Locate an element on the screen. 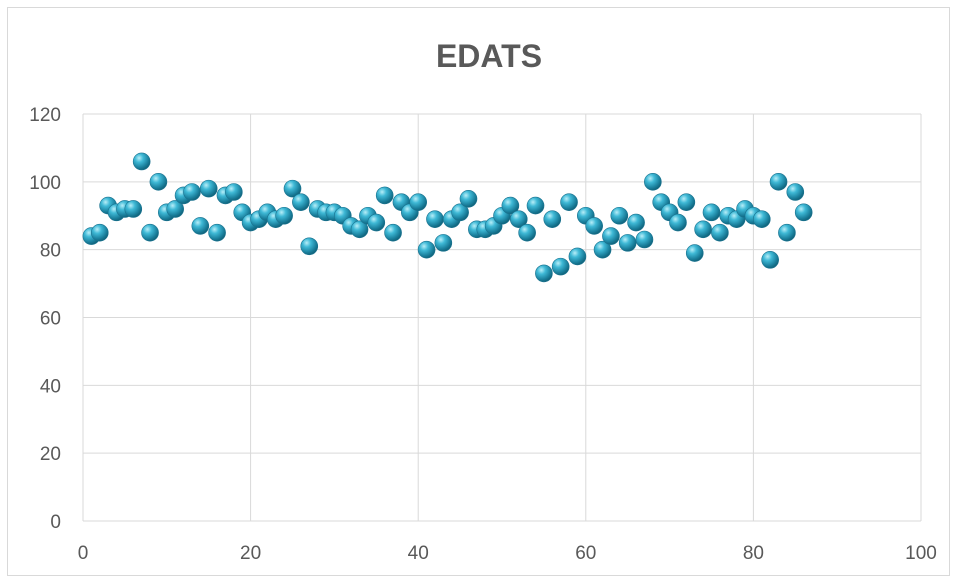  x-tick-label: 40 is located at coordinates (418, 553).